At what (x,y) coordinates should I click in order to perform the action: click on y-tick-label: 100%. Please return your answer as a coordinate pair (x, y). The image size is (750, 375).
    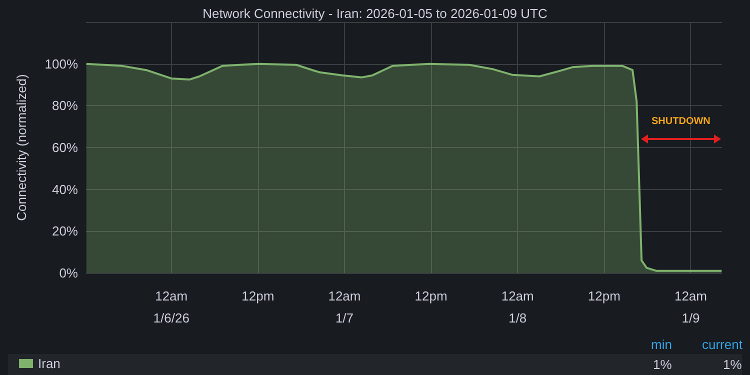
    Looking at the image, I should click on (61, 64).